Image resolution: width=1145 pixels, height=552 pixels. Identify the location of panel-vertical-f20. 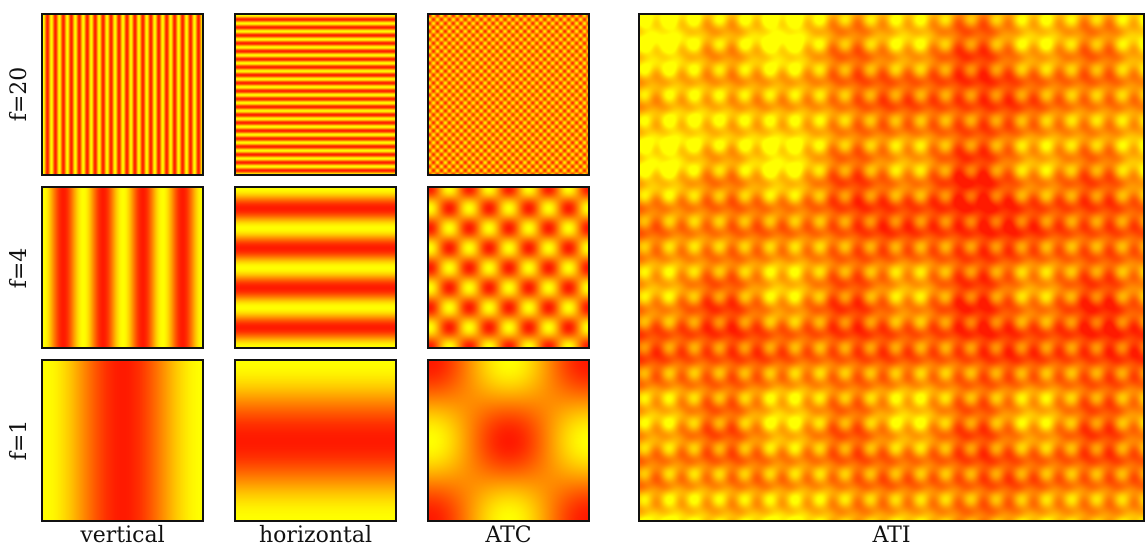
(122, 94).